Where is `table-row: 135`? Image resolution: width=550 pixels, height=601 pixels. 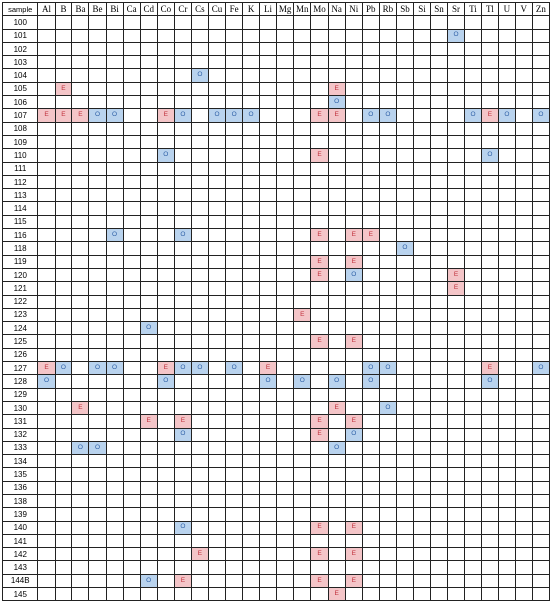
table-row: 135 is located at coordinates (275, 474).